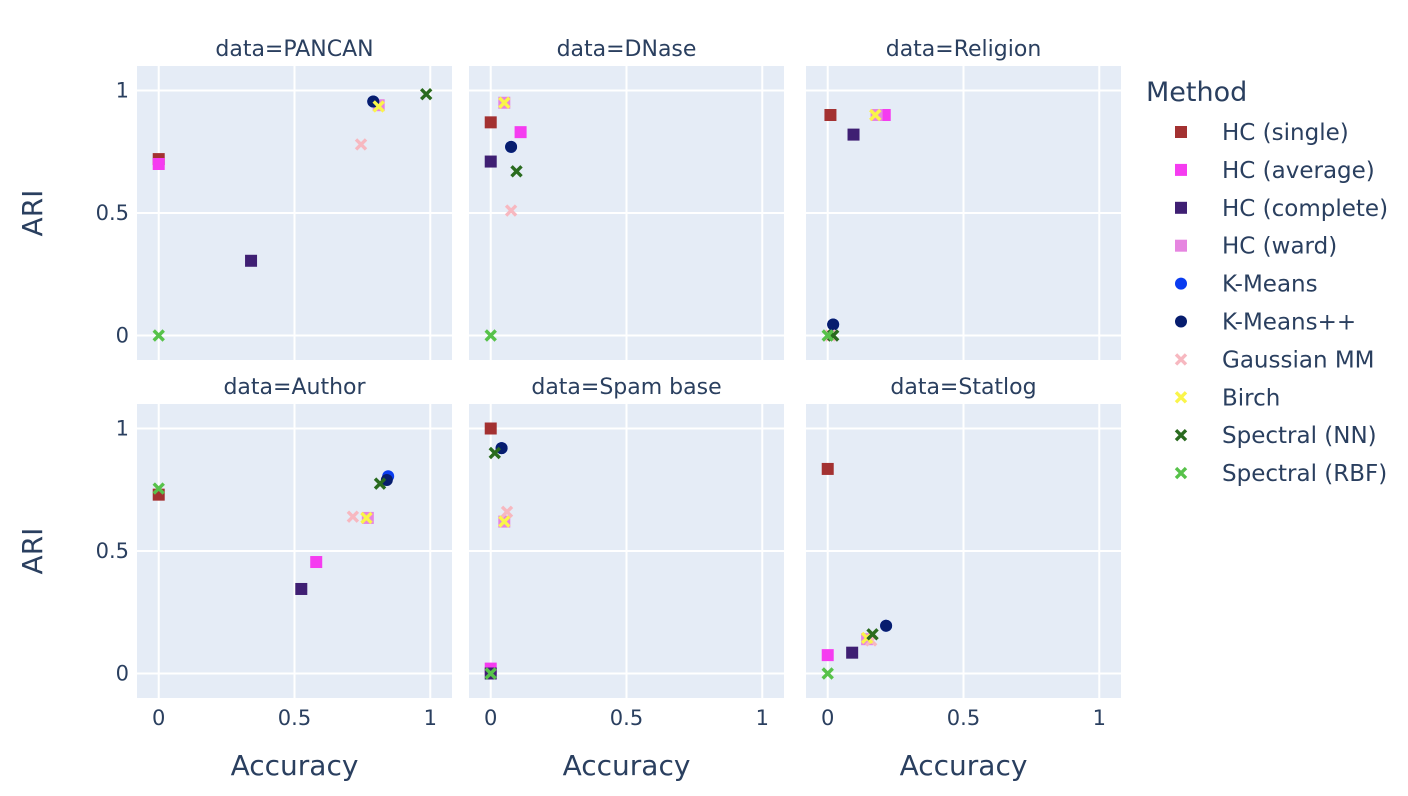 This screenshot has width=1408, height=796. I want to click on facet-title: data=PANCAN, so click(294, 49).